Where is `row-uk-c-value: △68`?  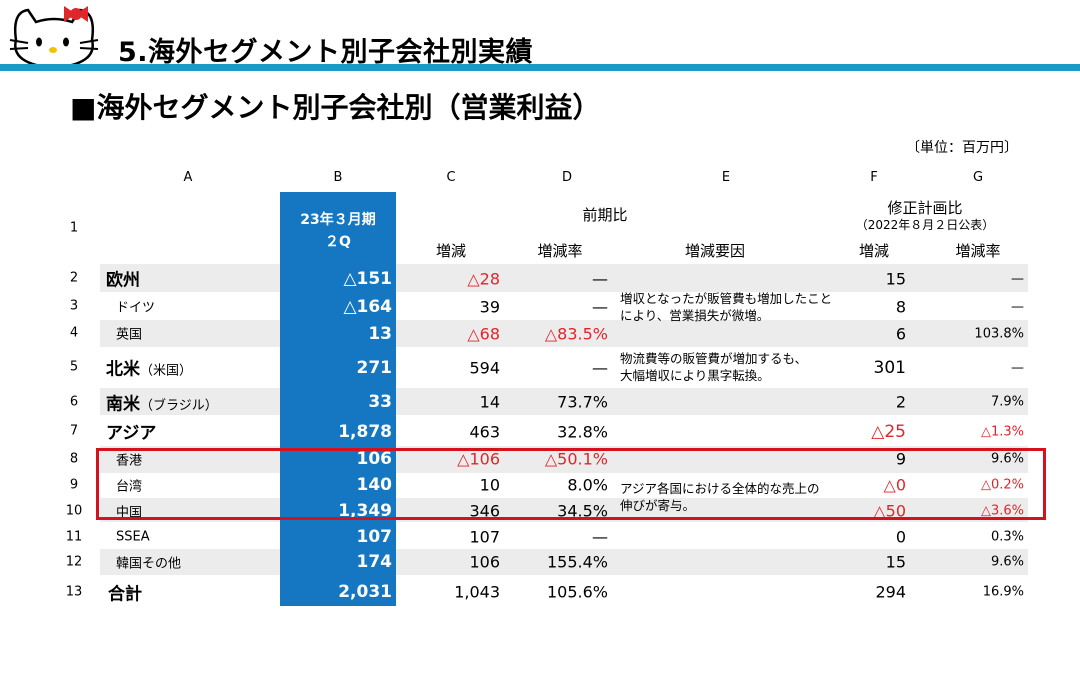
row-uk-c-value: △68 is located at coordinates (483, 334).